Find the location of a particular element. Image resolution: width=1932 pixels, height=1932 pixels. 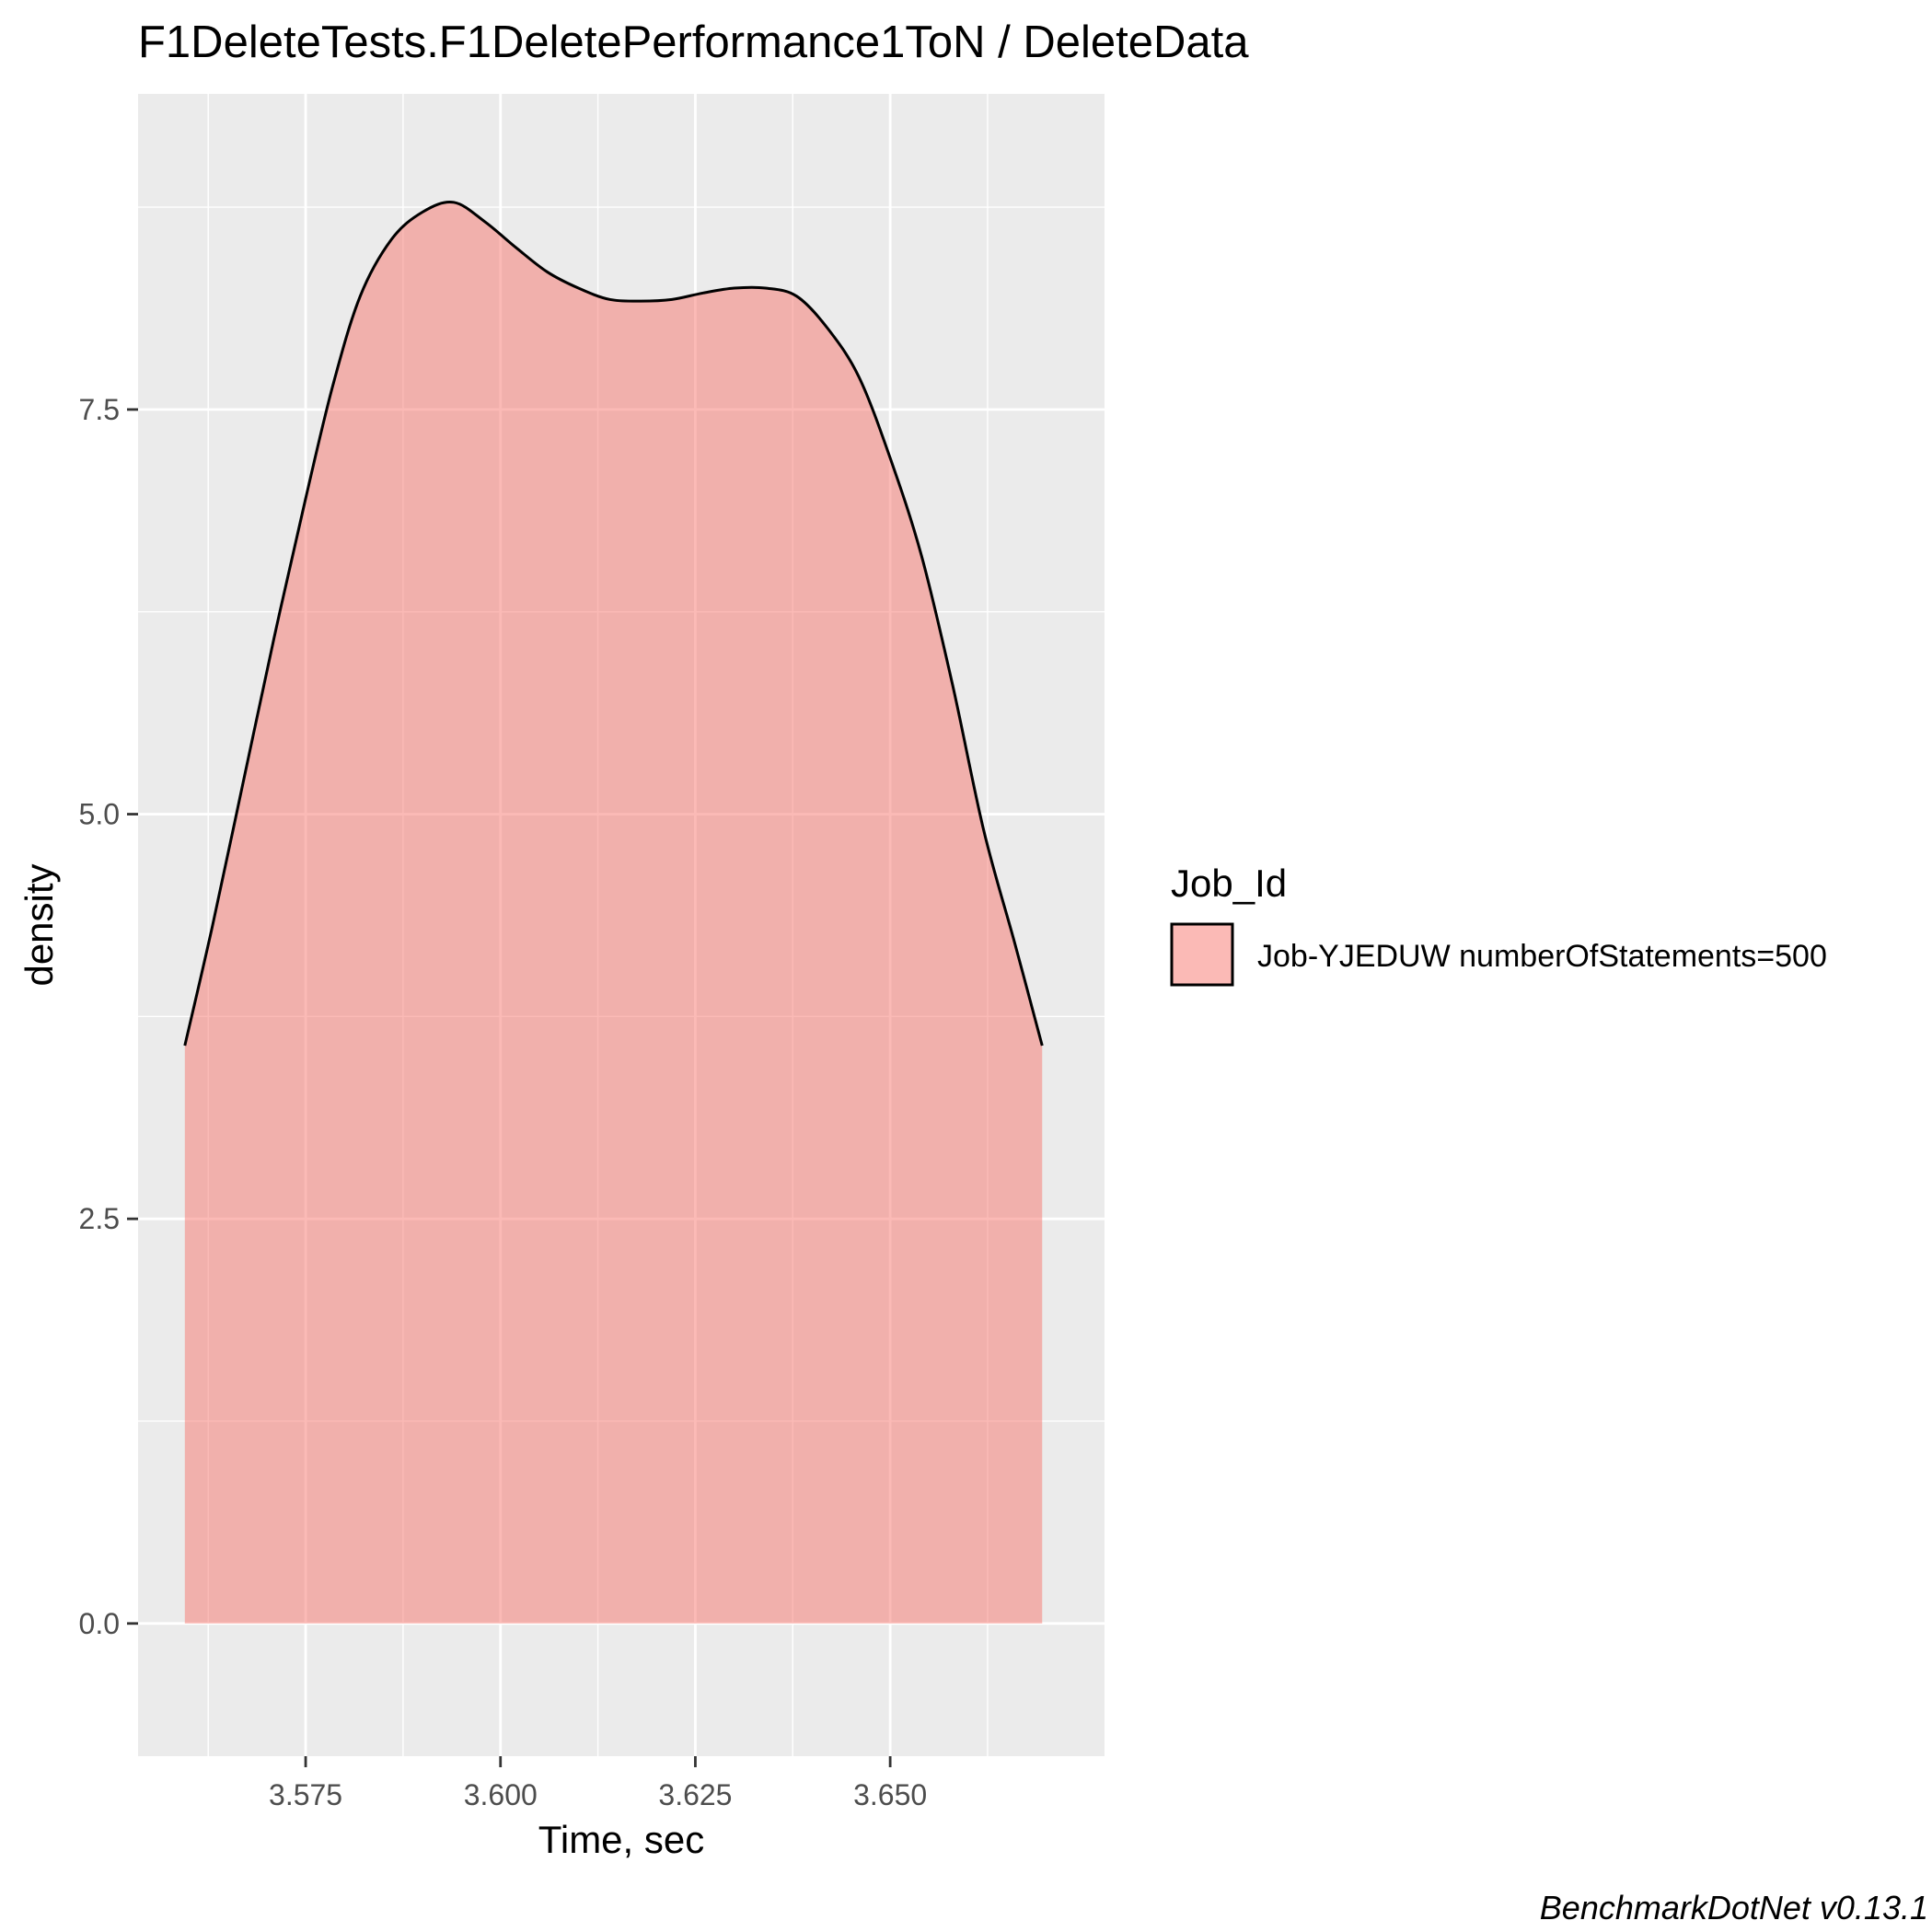

legend-title: Job_Id is located at coordinates (1229, 884).